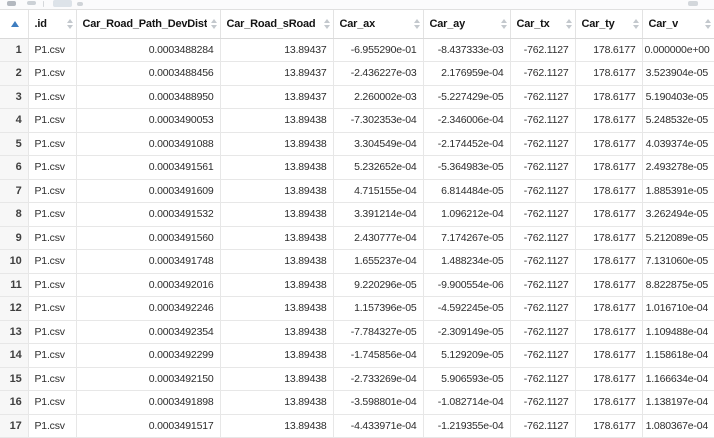 This screenshot has width=714, height=438. What do you see at coordinates (14, 167) in the screenshot?
I see `row-number-cell: 6` at bounding box center [14, 167].